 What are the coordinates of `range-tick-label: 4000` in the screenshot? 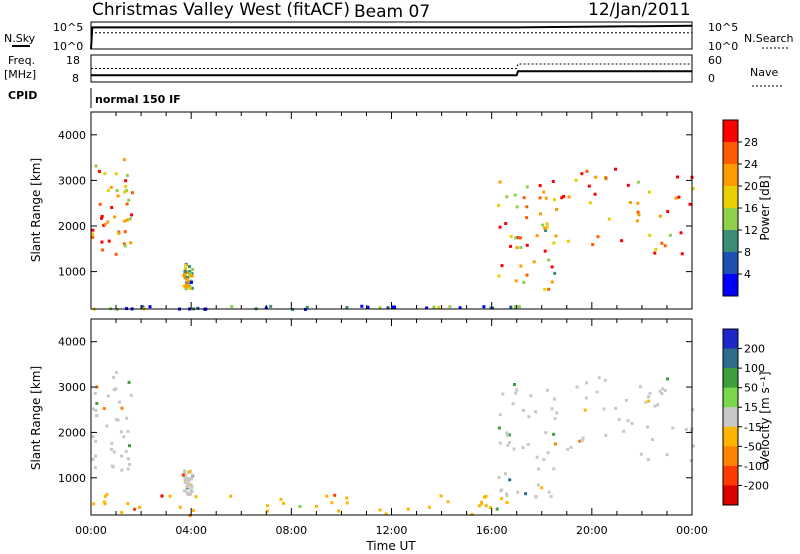 It's located at (72, 135).